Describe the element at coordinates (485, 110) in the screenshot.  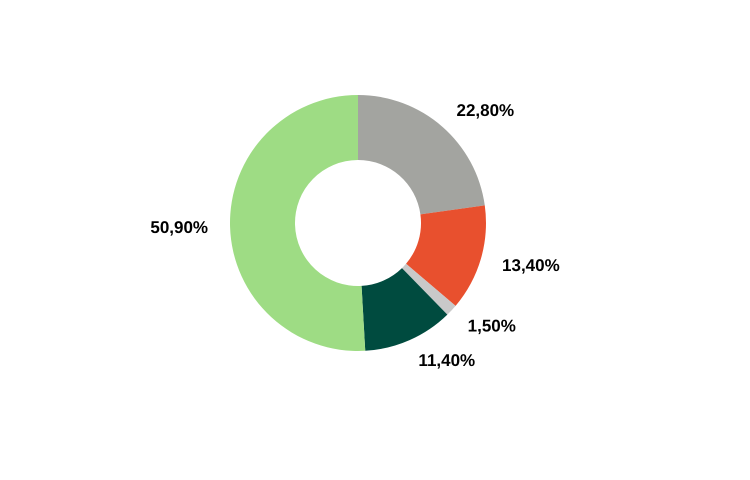
I see `data-label: 22,80%` at that location.